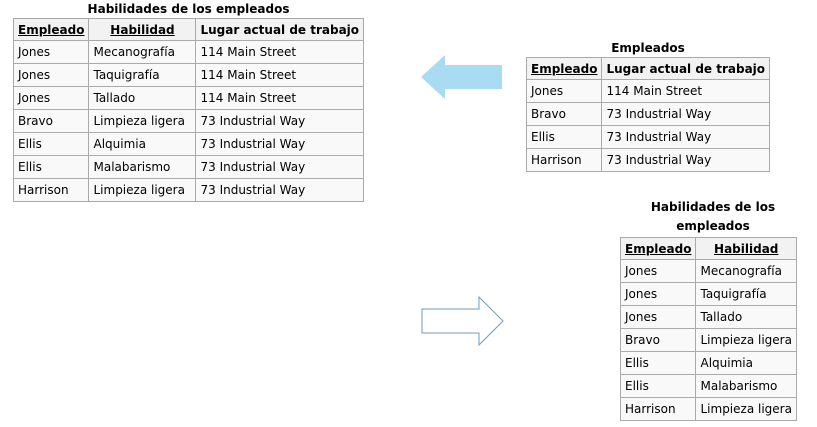  I want to click on table-row: Jones 114 Main Street, so click(648, 91).